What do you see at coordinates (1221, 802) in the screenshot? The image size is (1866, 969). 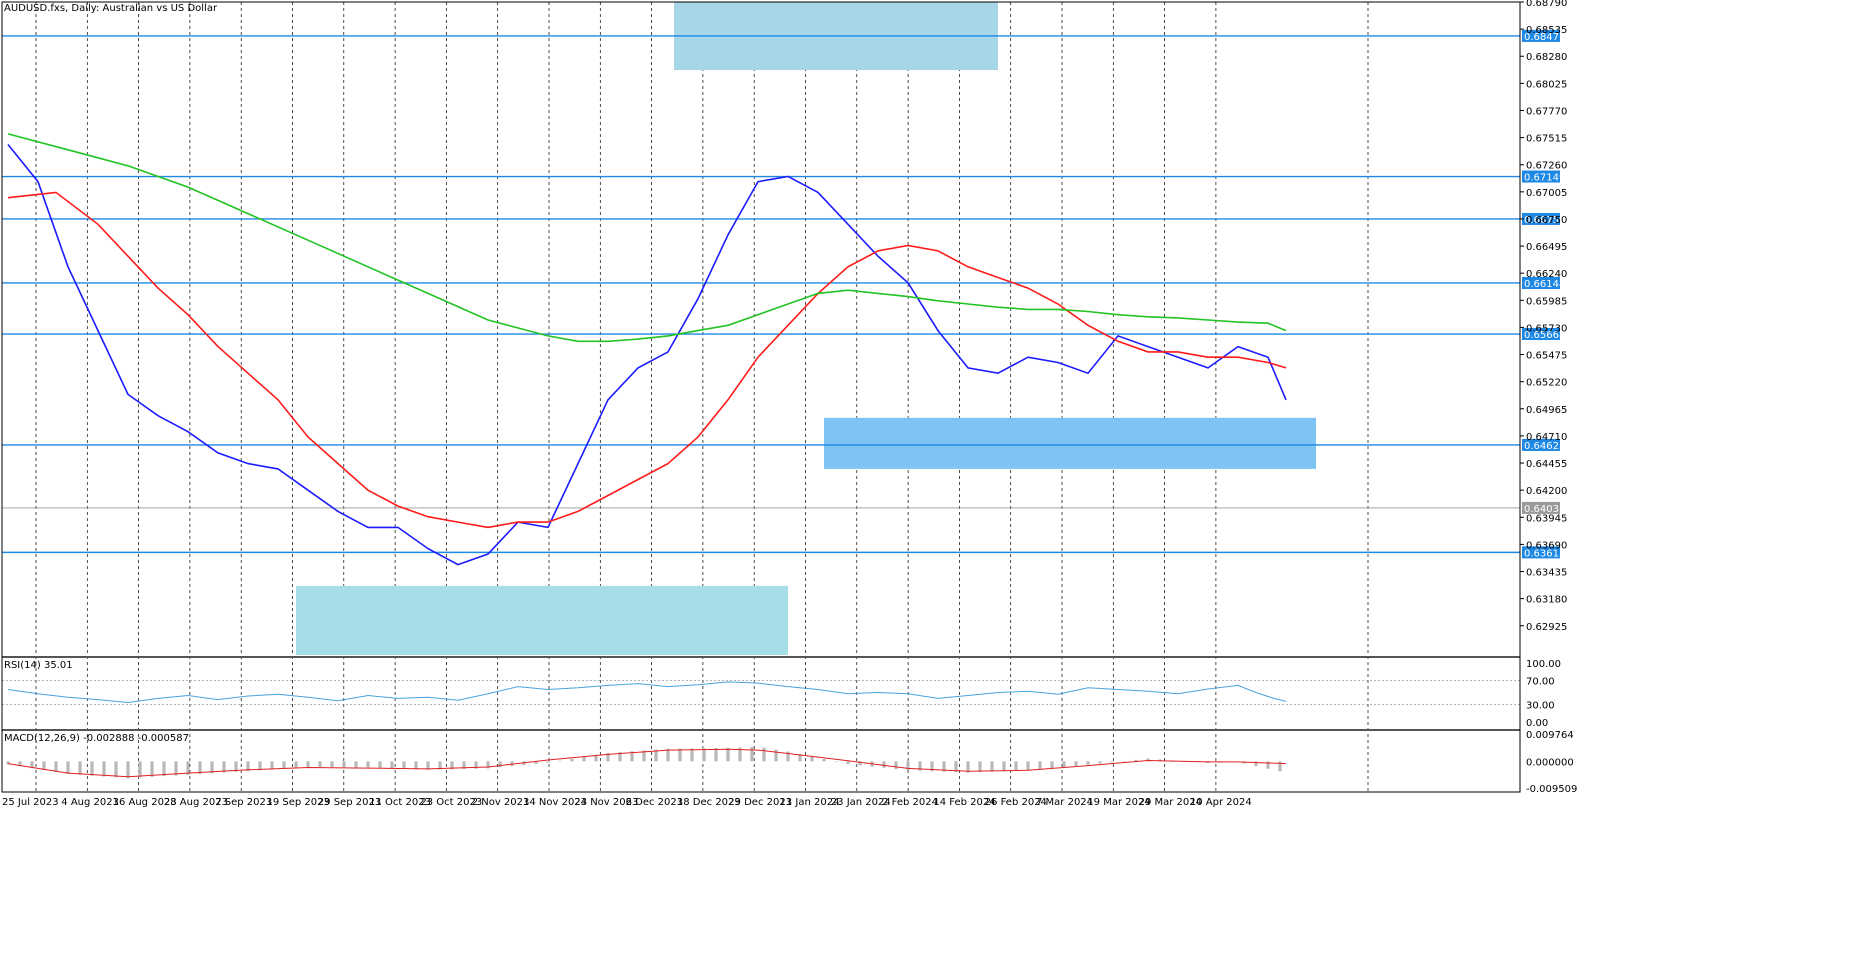 I see `x-tick-label: 10 Apr 2024` at bounding box center [1221, 802].